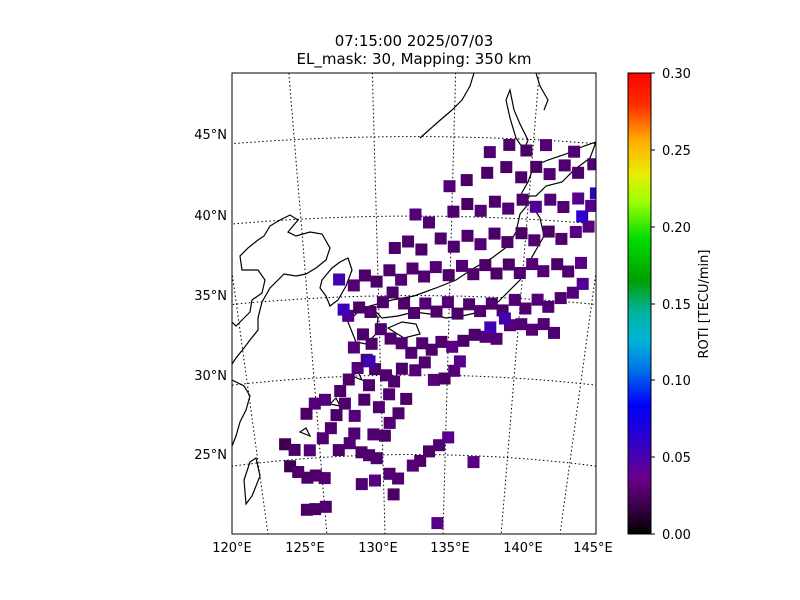 The width and height of the screenshot is (800, 600). I want to click on lon-tick-label: 125°E, so click(305, 548).